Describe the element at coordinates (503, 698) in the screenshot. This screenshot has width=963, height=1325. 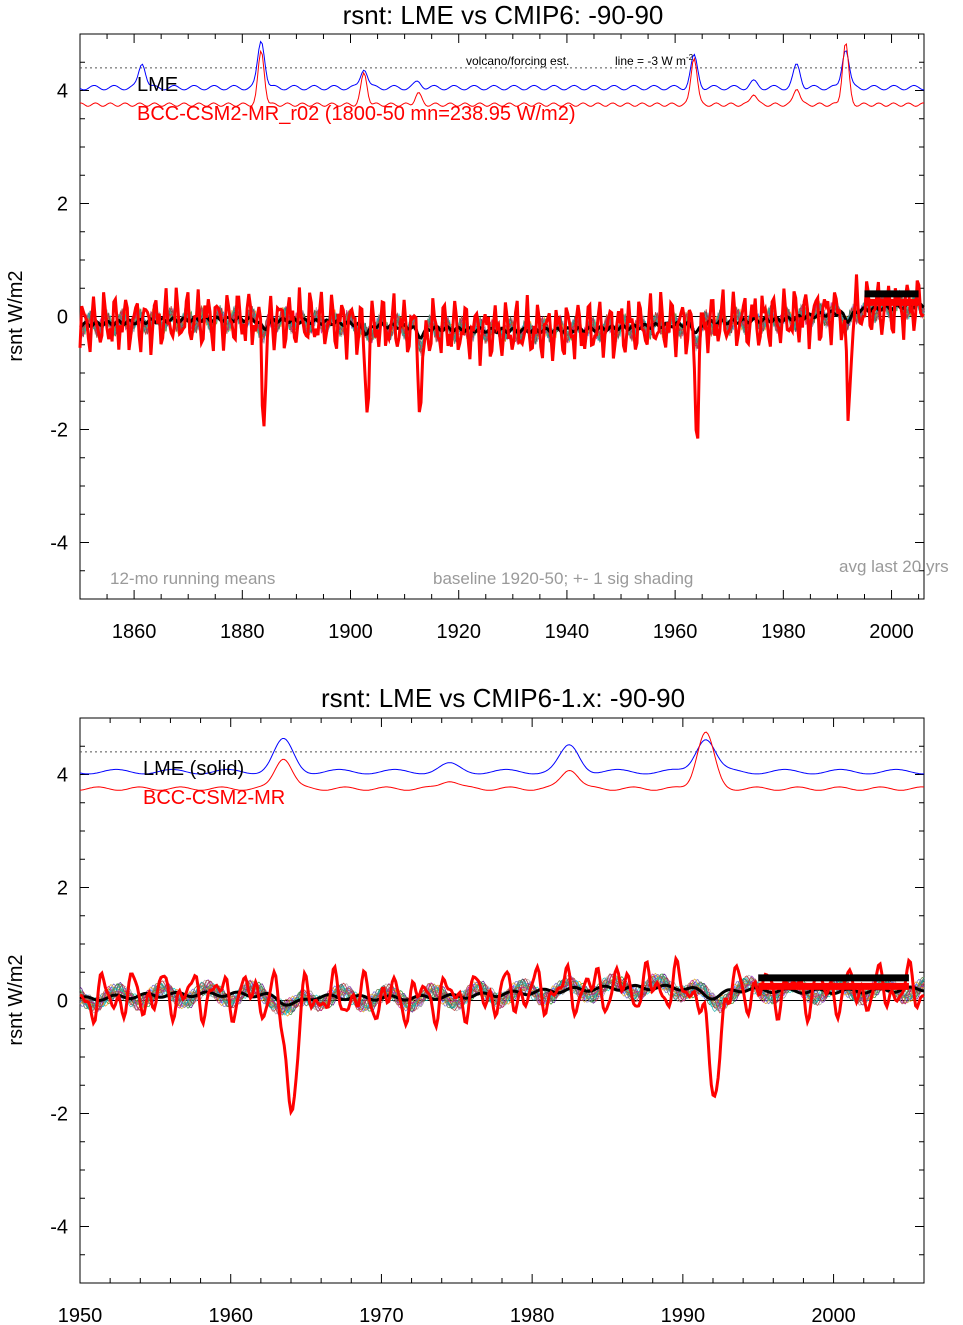
I see `bottom-chart-title: rsnt: LME vs CMIP6-1.x: -90-90` at that location.